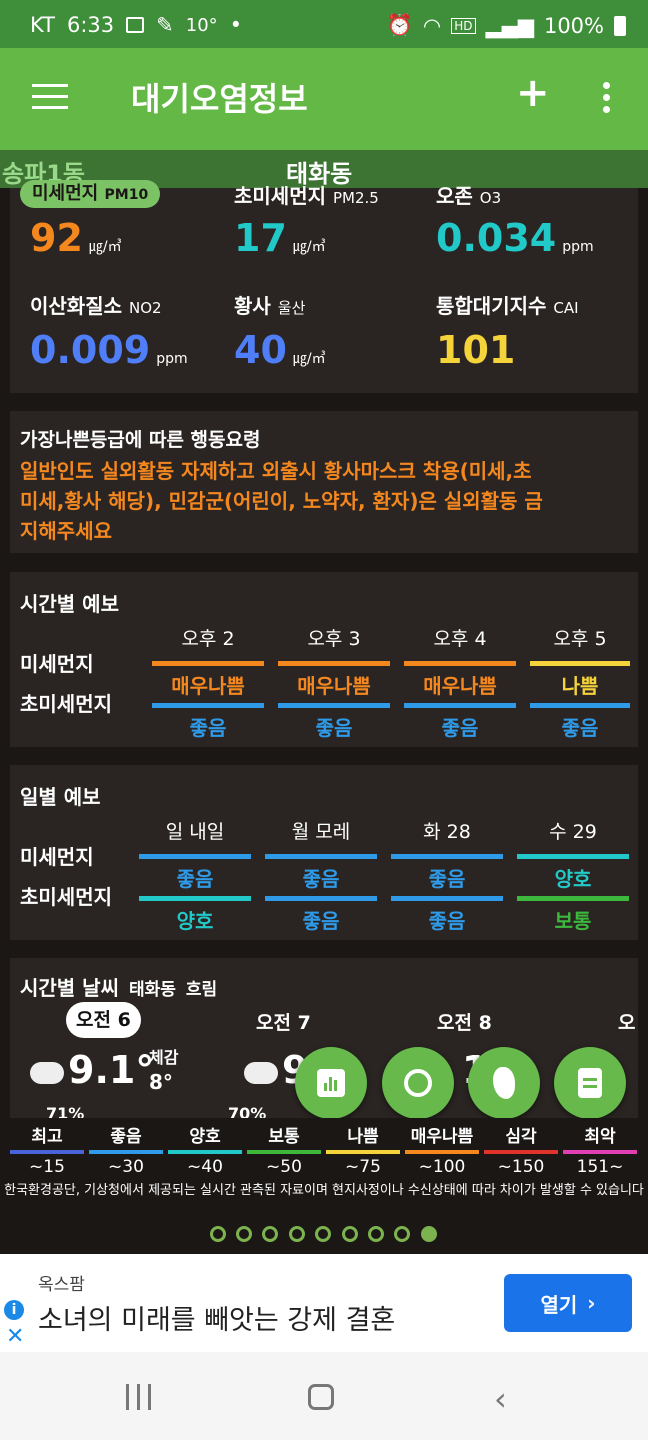 The height and width of the screenshot is (1440, 648). I want to click on hourly-col-1: 오후 3 매우나쁨 좋음, so click(334, 682).